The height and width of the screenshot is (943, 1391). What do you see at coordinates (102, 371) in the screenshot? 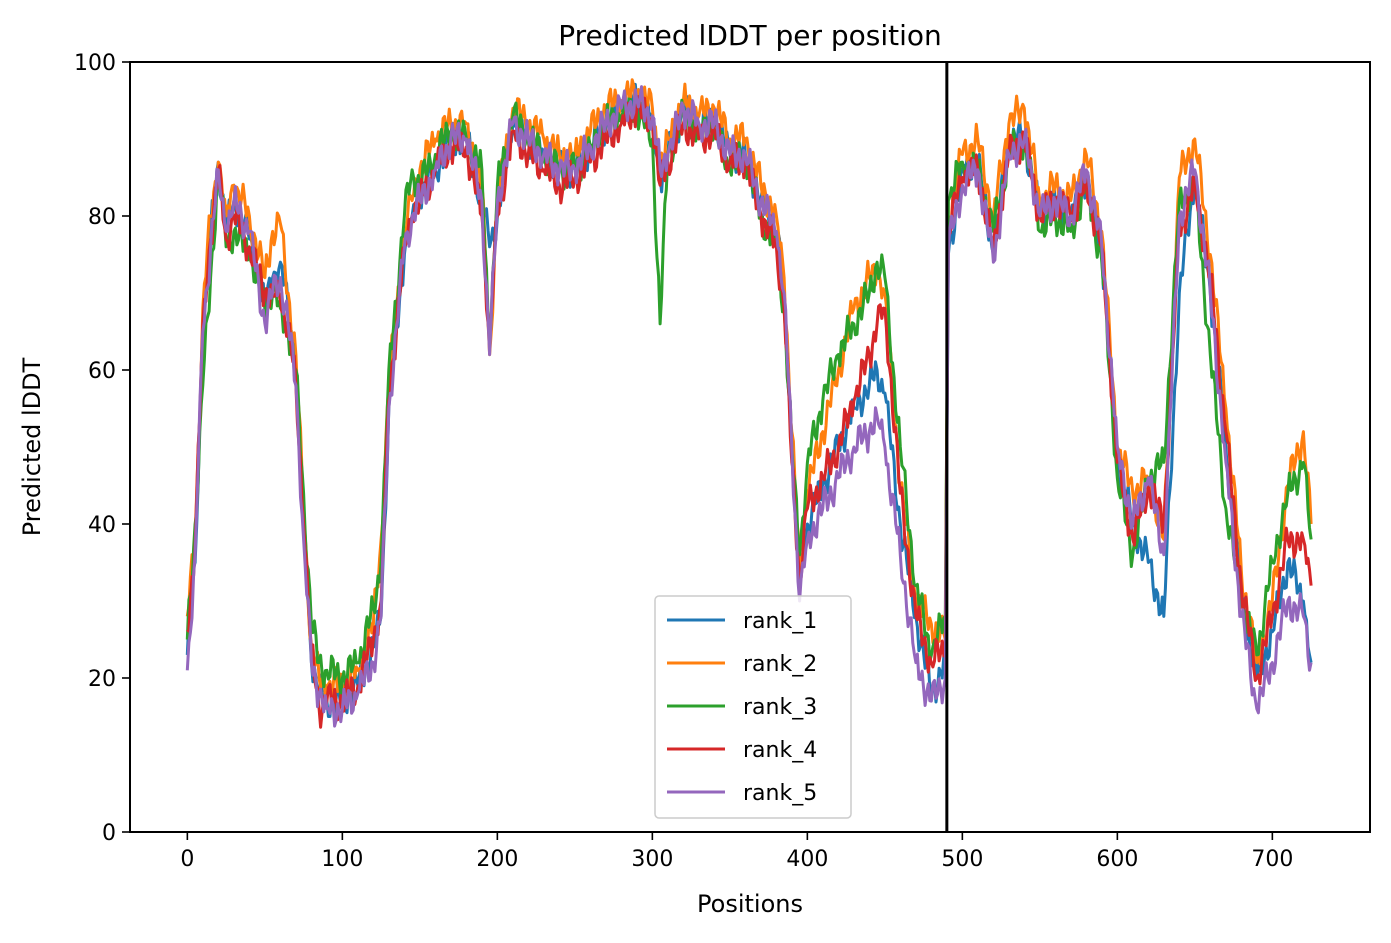
I see `y-tick-label: 60` at bounding box center [102, 371].